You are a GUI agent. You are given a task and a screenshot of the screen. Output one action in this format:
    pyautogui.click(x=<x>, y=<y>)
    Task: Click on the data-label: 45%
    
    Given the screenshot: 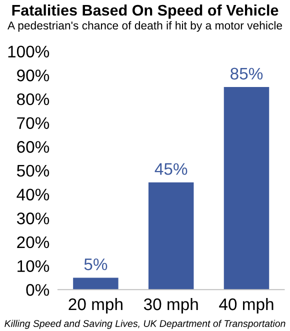 What is the action you would take?
    pyautogui.click(x=171, y=169)
    